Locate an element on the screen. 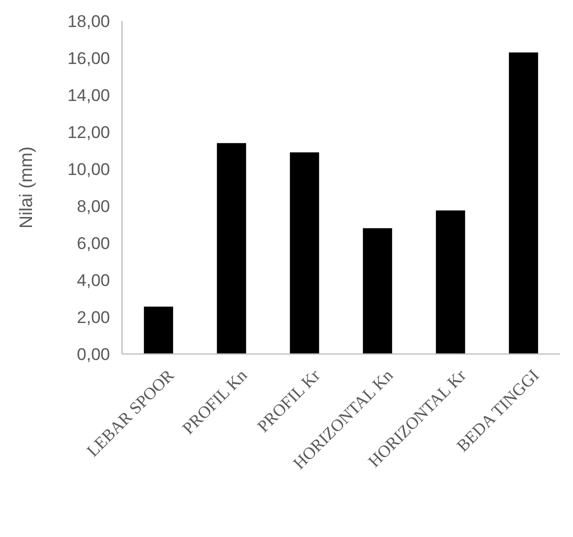 The height and width of the screenshot is (537, 573). y-tick-label: 16,00 is located at coordinates (88, 58).